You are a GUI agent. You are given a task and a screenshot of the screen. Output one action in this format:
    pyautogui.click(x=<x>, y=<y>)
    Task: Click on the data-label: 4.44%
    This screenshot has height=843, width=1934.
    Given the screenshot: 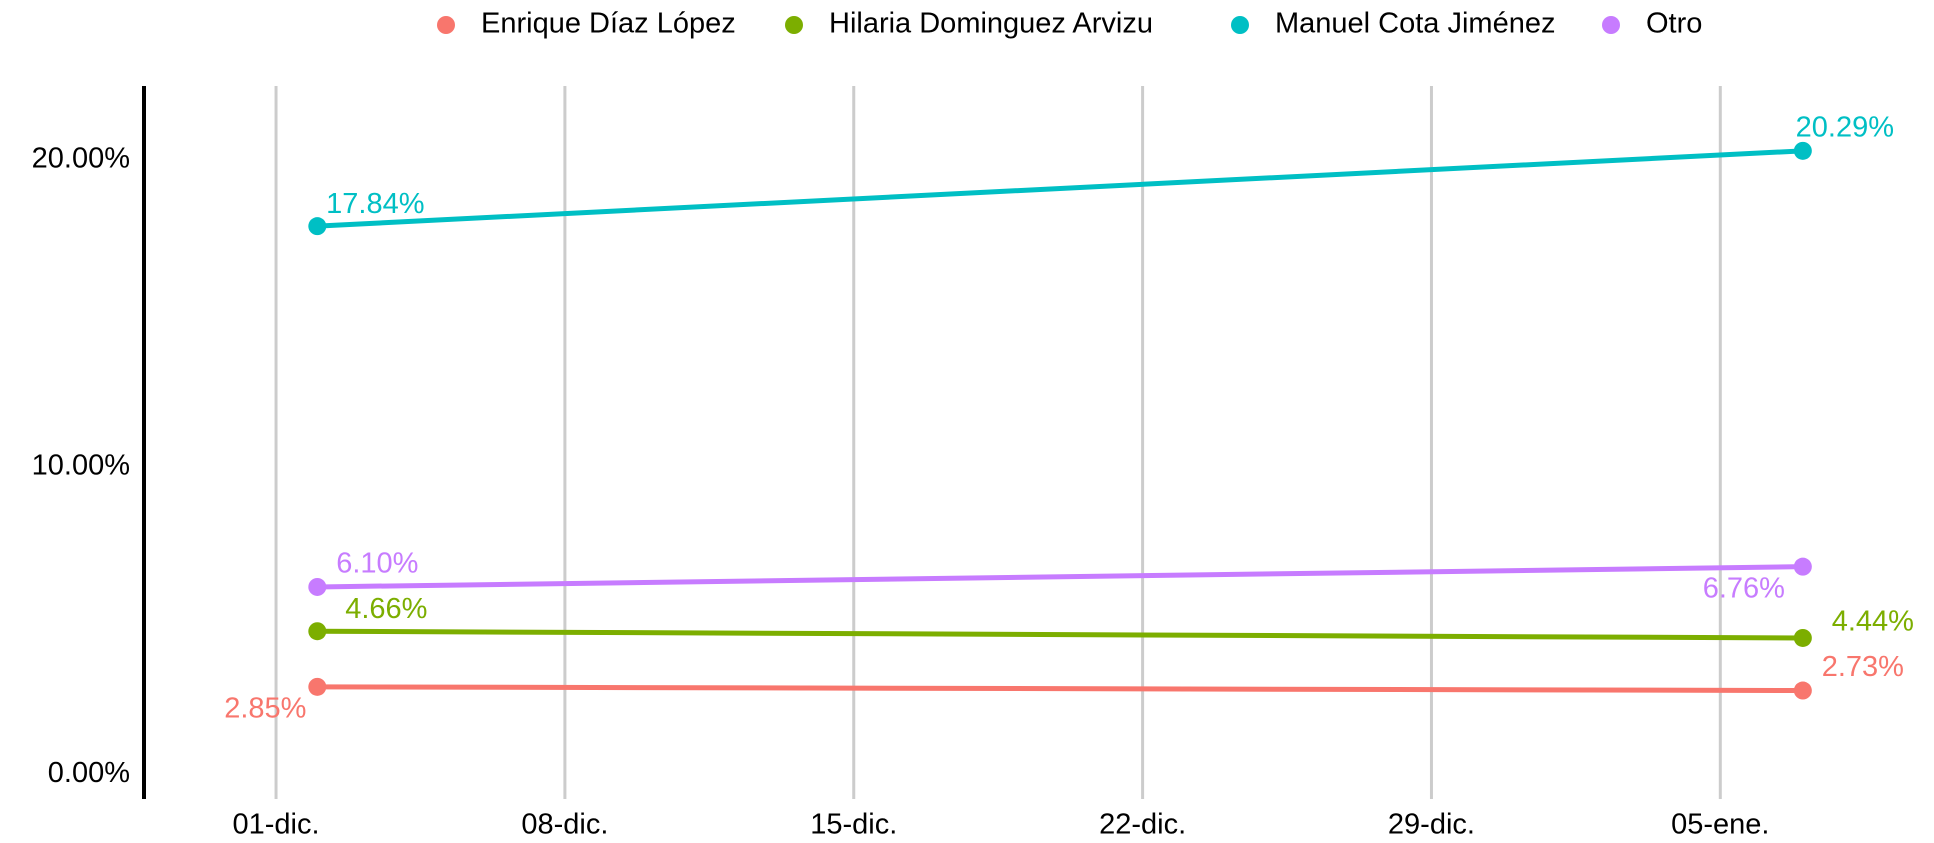 What is the action you would take?
    pyautogui.click(x=1873, y=622)
    